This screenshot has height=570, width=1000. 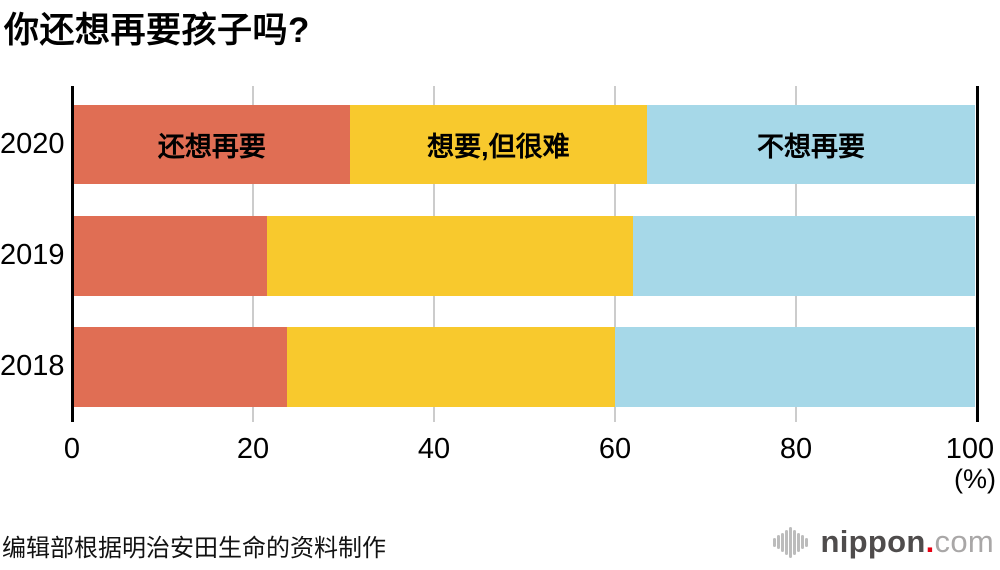 What do you see at coordinates (970, 449) in the screenshot?
I see `x-tick-label: 100` at bounding box center [970, 449].